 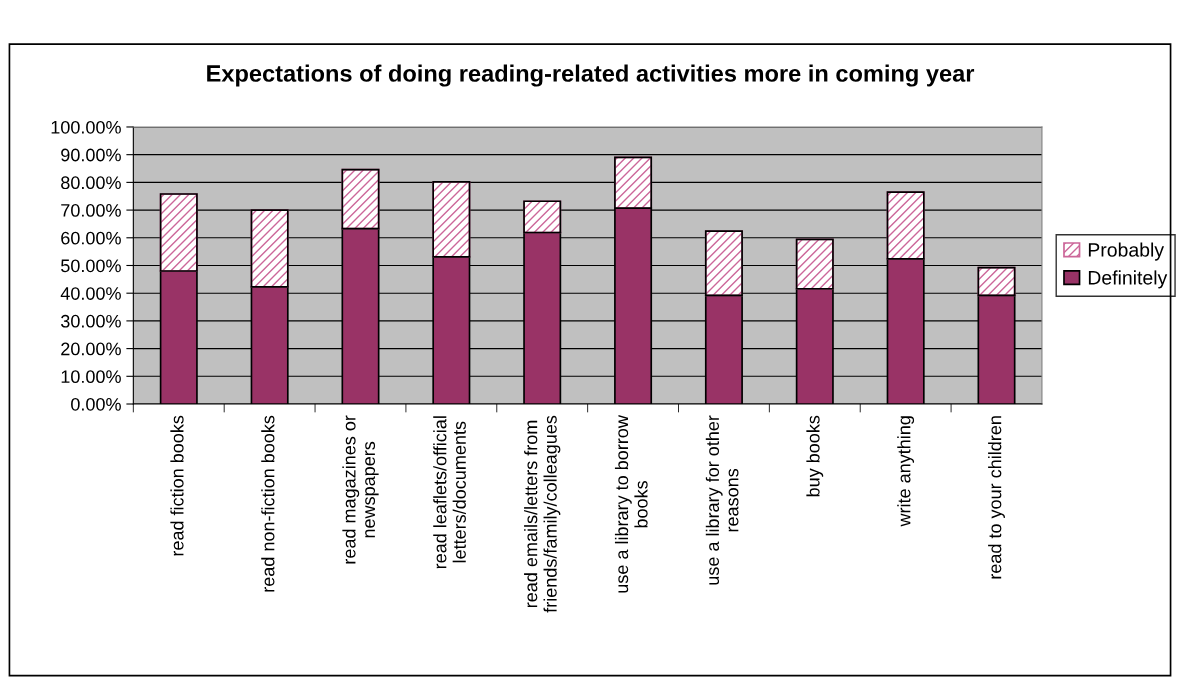 What do you see at coordinates (542, 514) in the screenshot?
I see `x-tick-label: read emails/letters from friends/family/colleagues` at bounding box center [542, 514].